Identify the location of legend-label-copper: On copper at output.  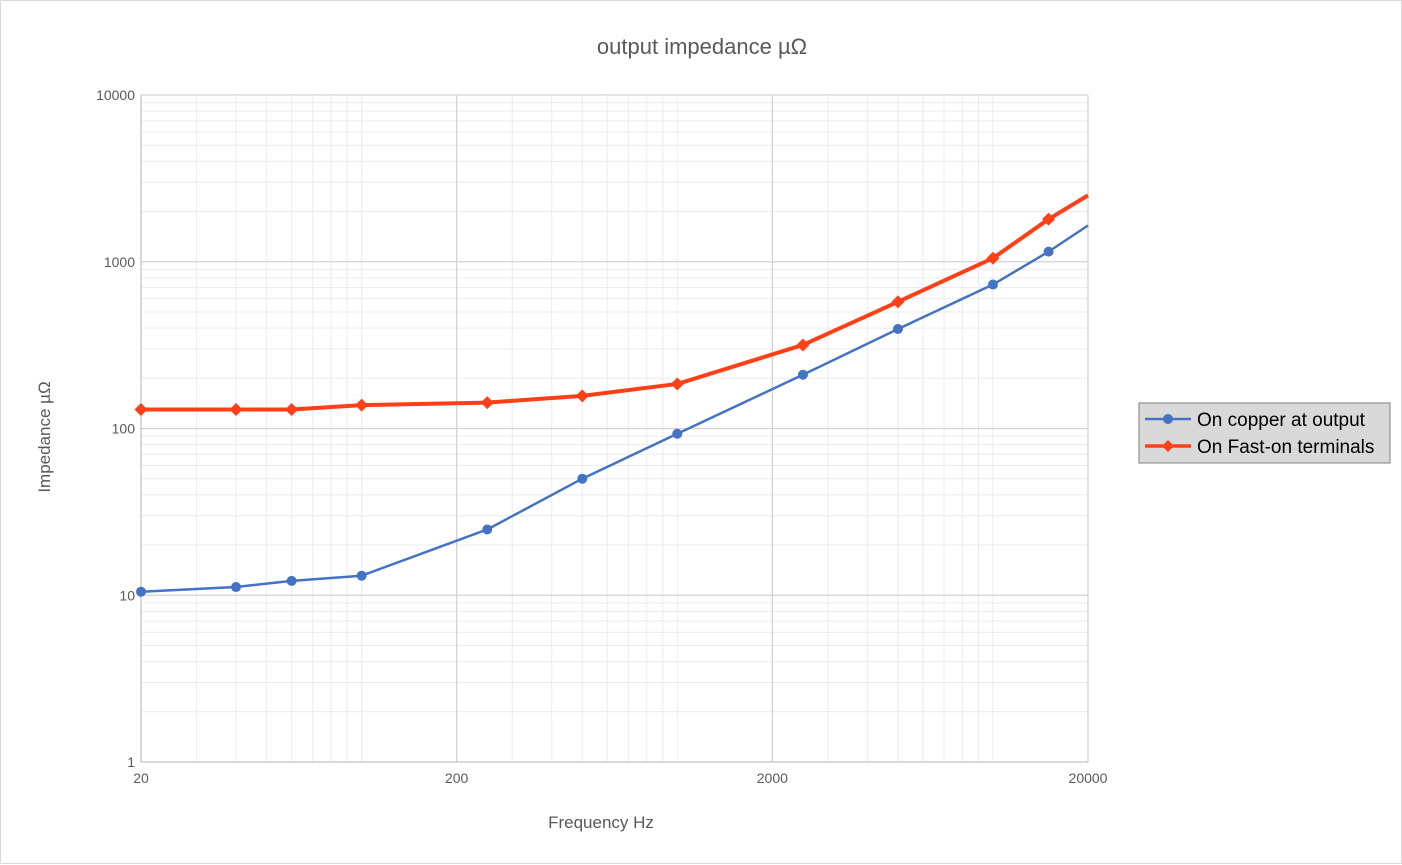
(1281, 420).